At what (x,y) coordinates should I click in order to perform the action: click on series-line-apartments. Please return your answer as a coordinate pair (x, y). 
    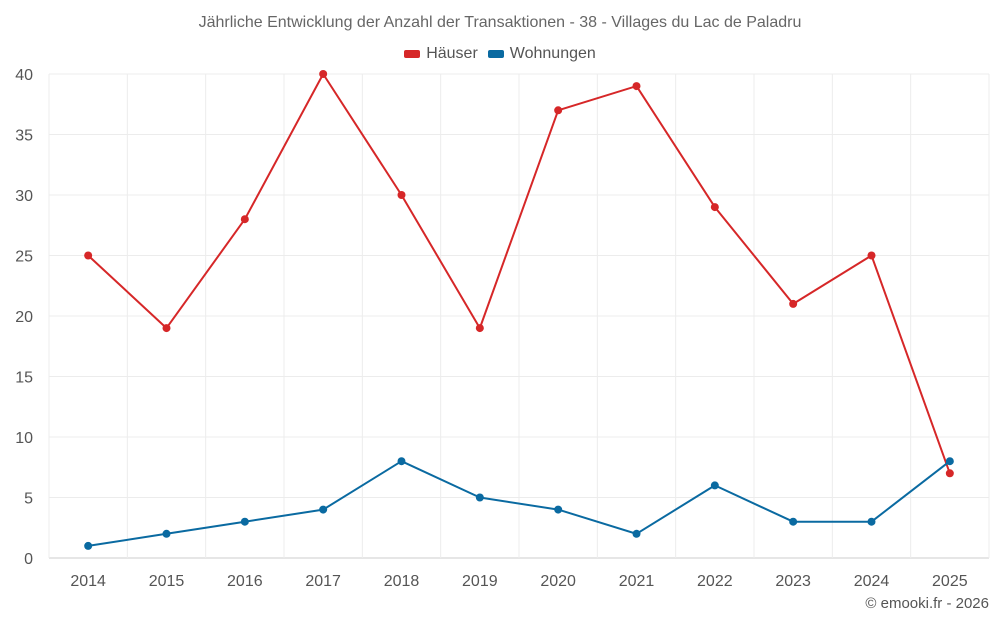
    Looking at the image, I should click on (519, 503).